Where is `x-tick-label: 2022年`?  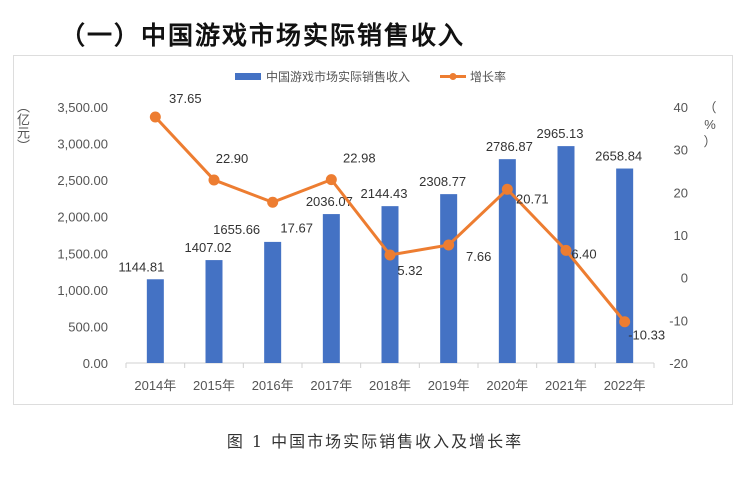 x-tick-label: 2022年 is located at coordinates (625, 385).